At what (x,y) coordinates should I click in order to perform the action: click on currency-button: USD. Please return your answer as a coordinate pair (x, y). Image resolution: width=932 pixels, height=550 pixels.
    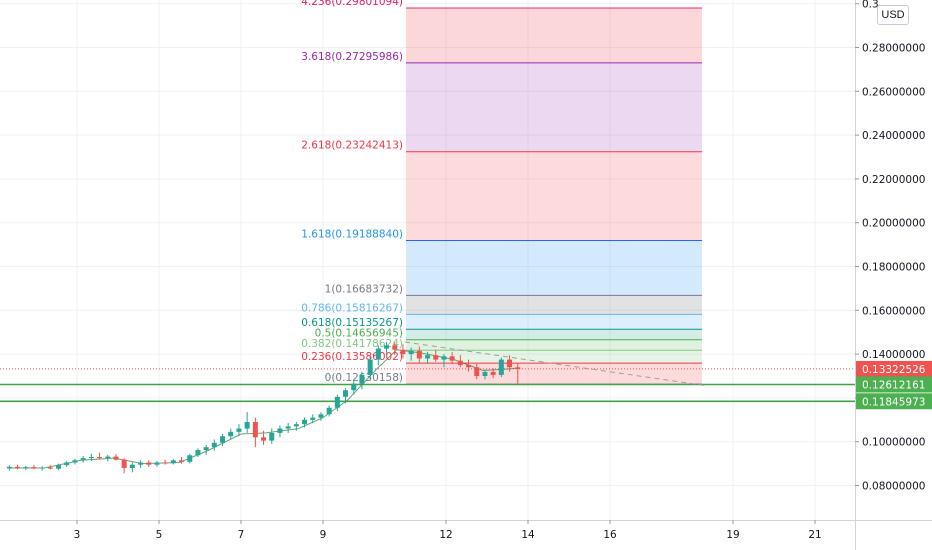
    Looking at the image, I should click on (893, 15).